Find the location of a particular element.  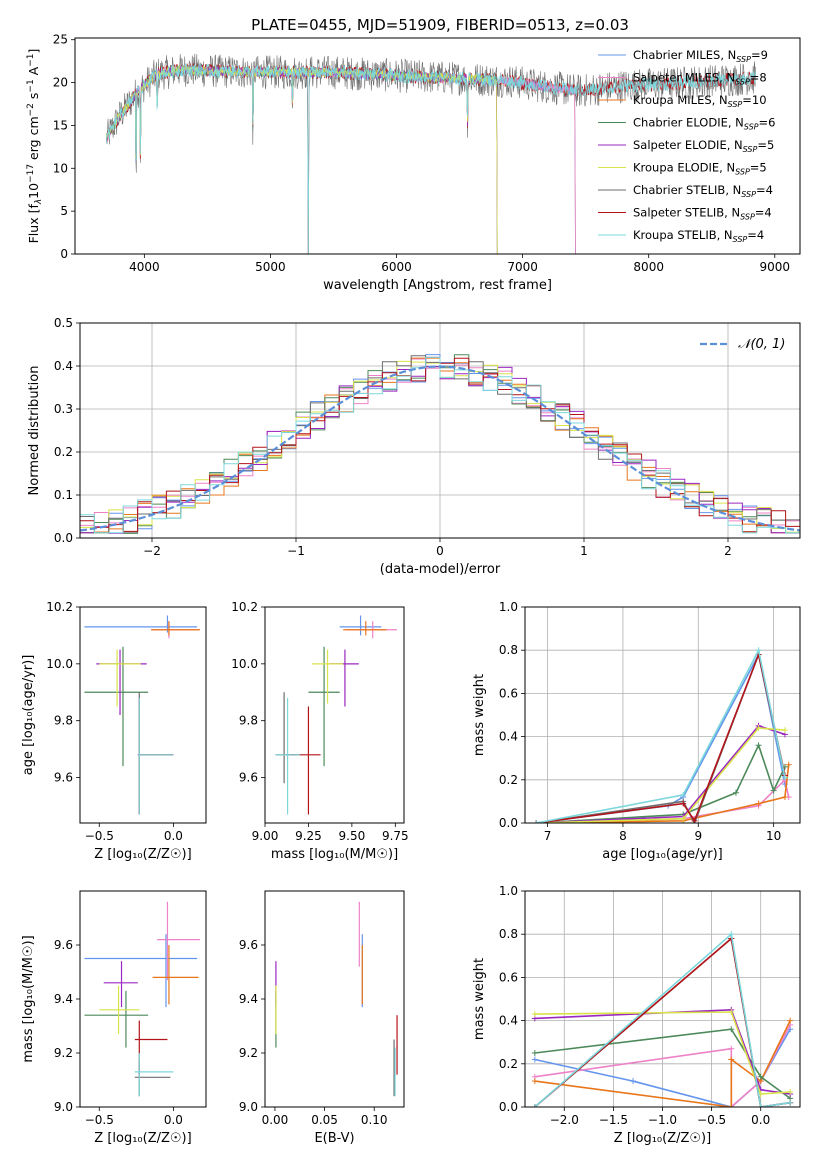

legend-label-salpeter_elodie: Salpeter ELODIE, NSSP=5 is located at coordinates (703, 146).